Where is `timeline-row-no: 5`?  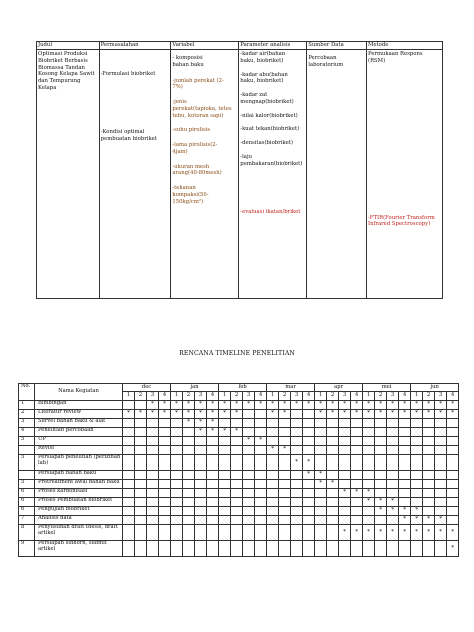
timeline-row-no: 5 is located at coordinates (27, 441).